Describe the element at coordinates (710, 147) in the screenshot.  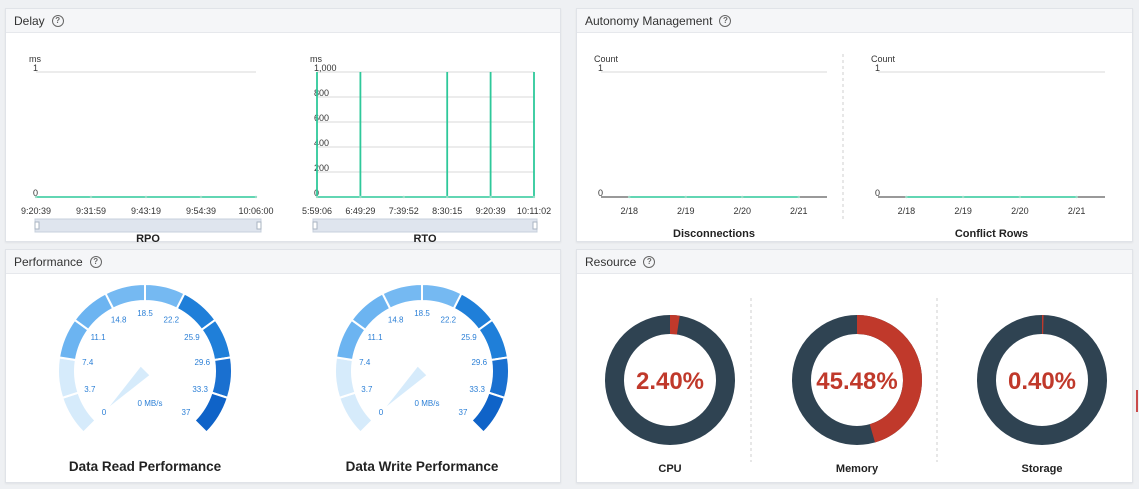
I see `chart-disconnections: Count 0 1 2/18 2/19 2/20 2/21 Disconnections` at that location.